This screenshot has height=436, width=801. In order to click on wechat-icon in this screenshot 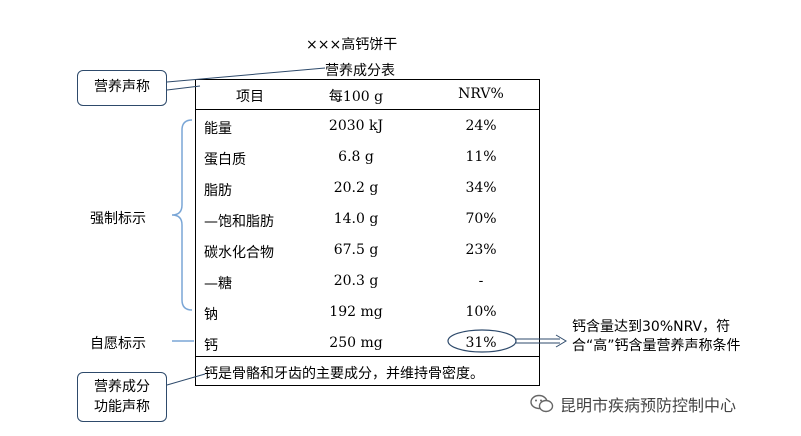, I will do `click(542, 403)`.